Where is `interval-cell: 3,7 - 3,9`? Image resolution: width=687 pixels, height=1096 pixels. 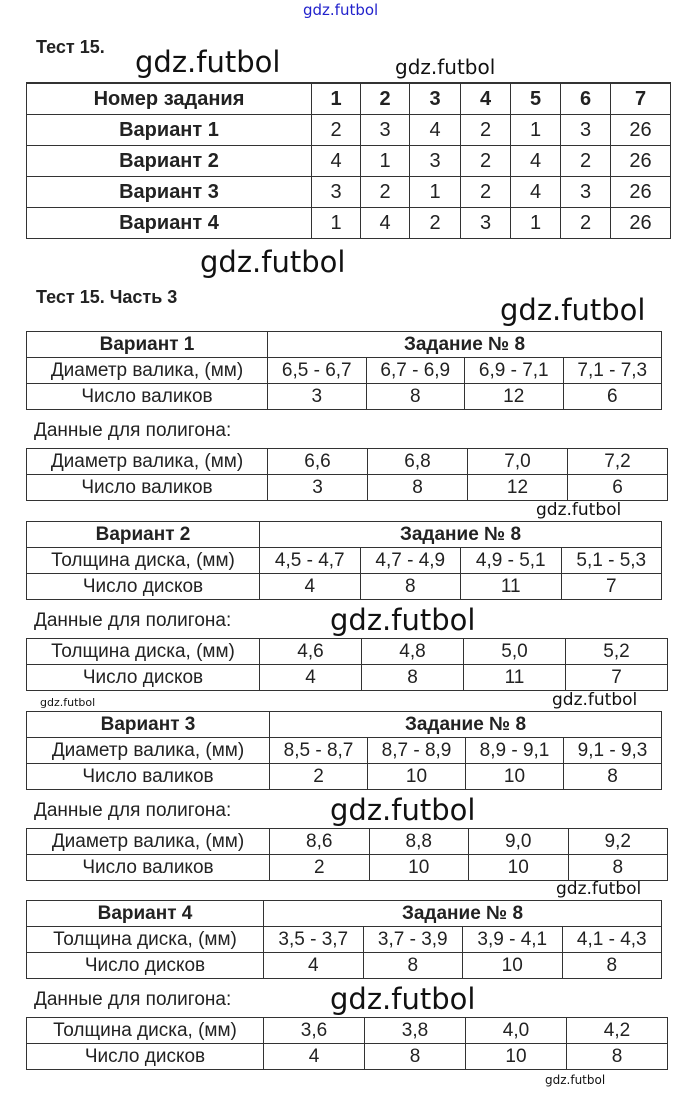
interval-cell: 3,7 - 3,9 is located at coordinates (412, 939).